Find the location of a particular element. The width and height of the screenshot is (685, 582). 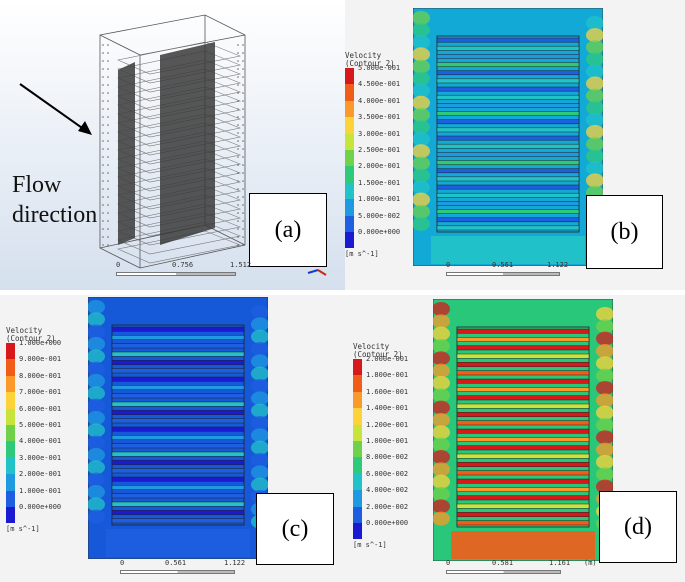

flow-text-line1: Flow is located at coordinates (37, 185).